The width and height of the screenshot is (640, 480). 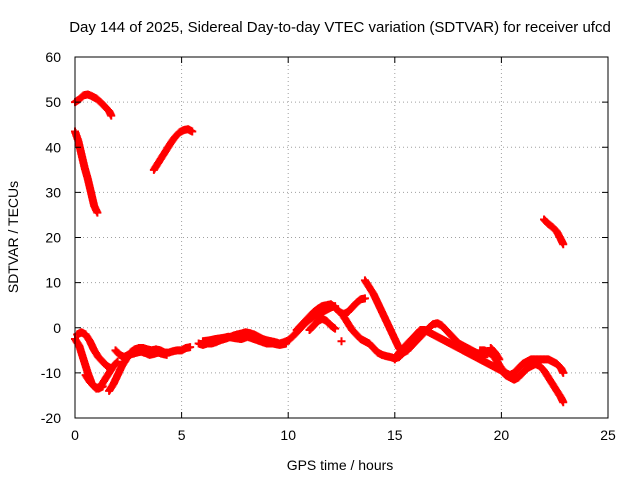 What do you see at coordinates (94, 350) in the screenshot?
I see `series-s6` at bounding box center [94, 350].